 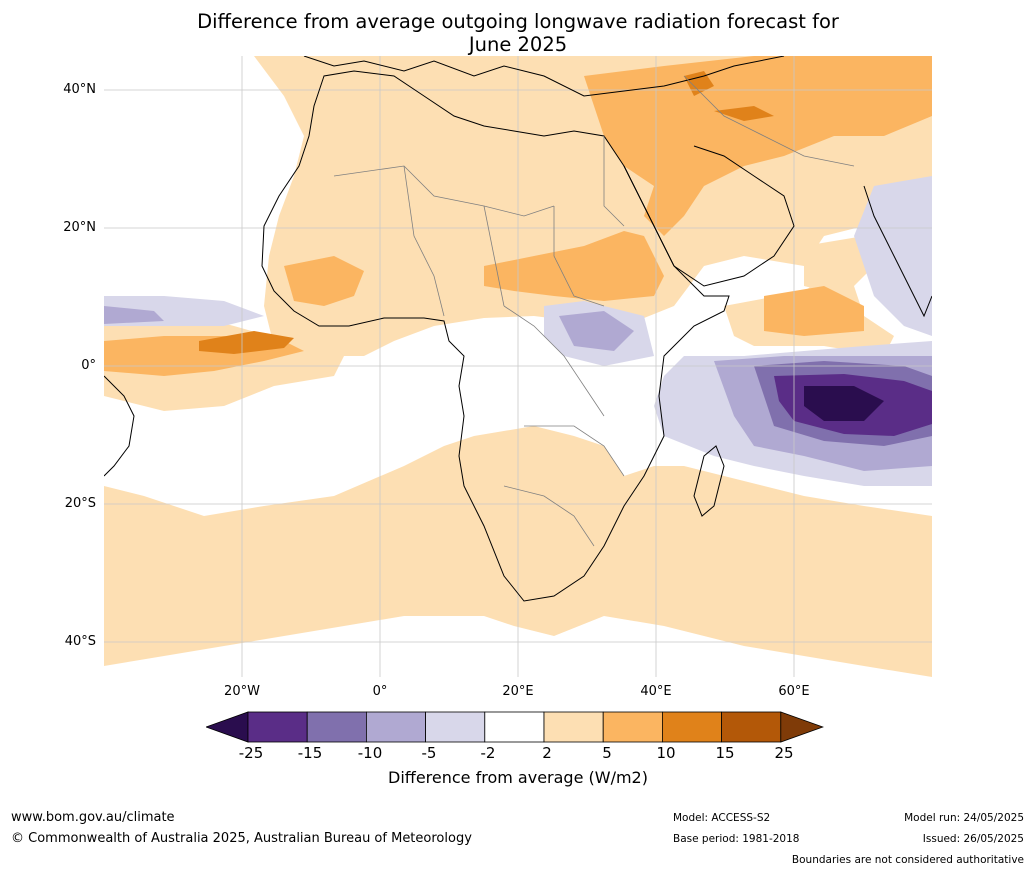 I want to click on positive-anomaly-medium-mideast, so click(x=758, y=146).